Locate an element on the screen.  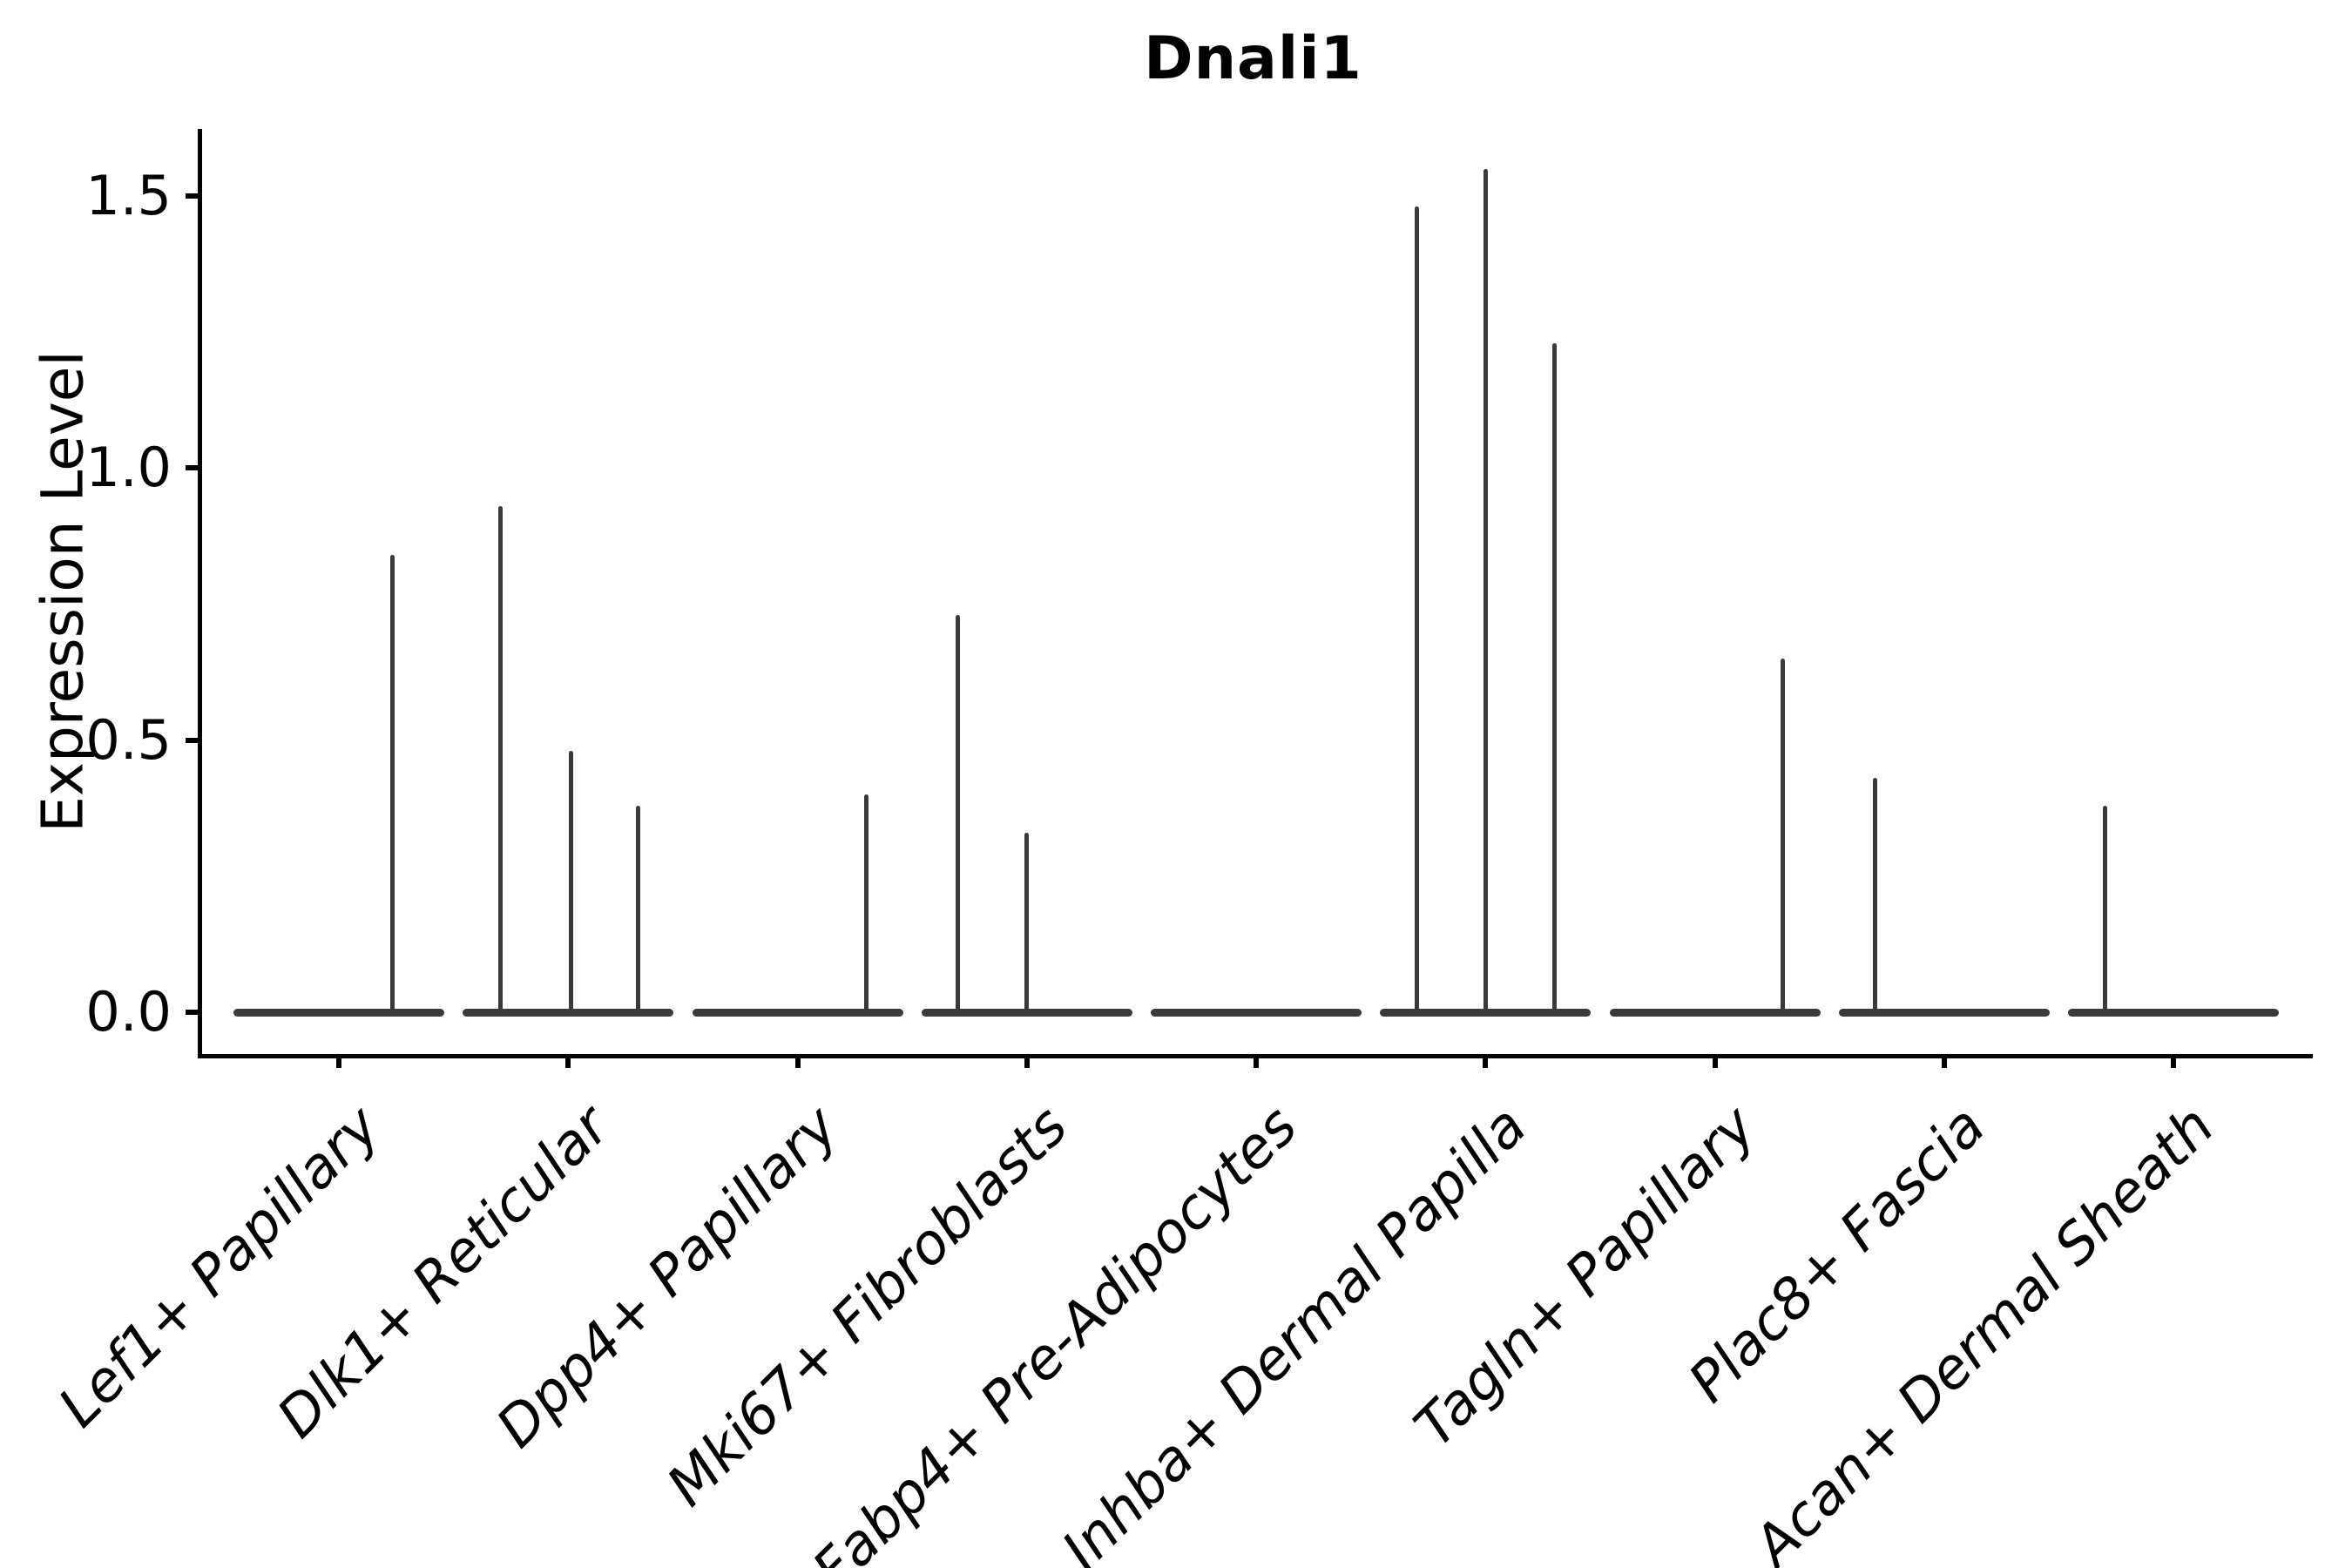
y-tick-label: 0.5 is located at coordinates (129, 739).